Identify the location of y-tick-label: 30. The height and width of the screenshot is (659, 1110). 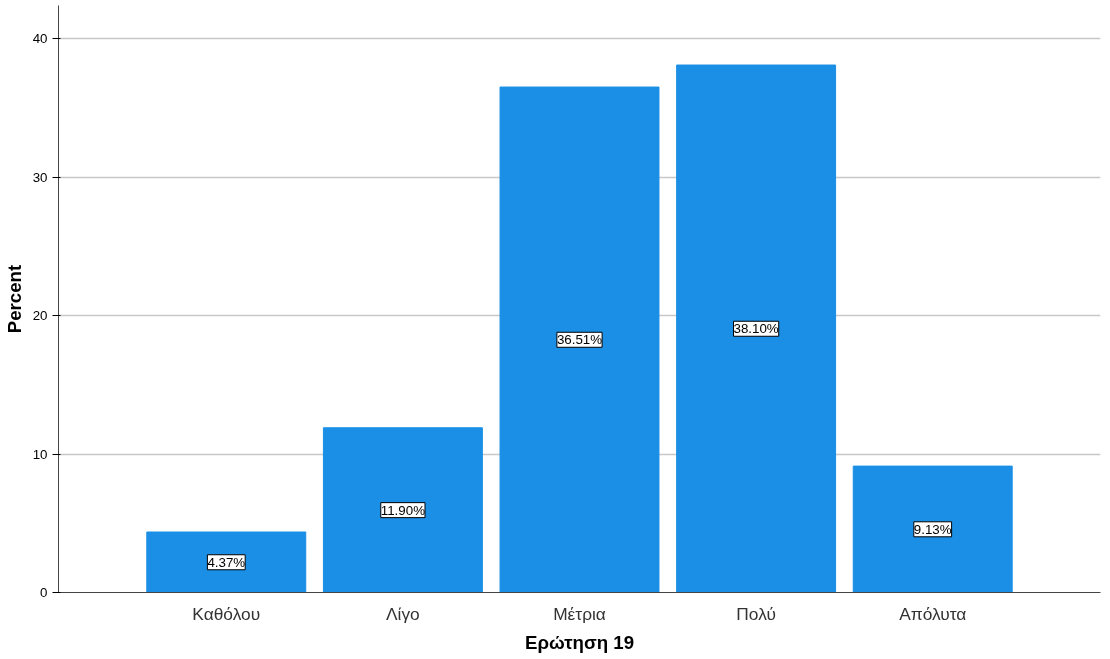
(40, 177).